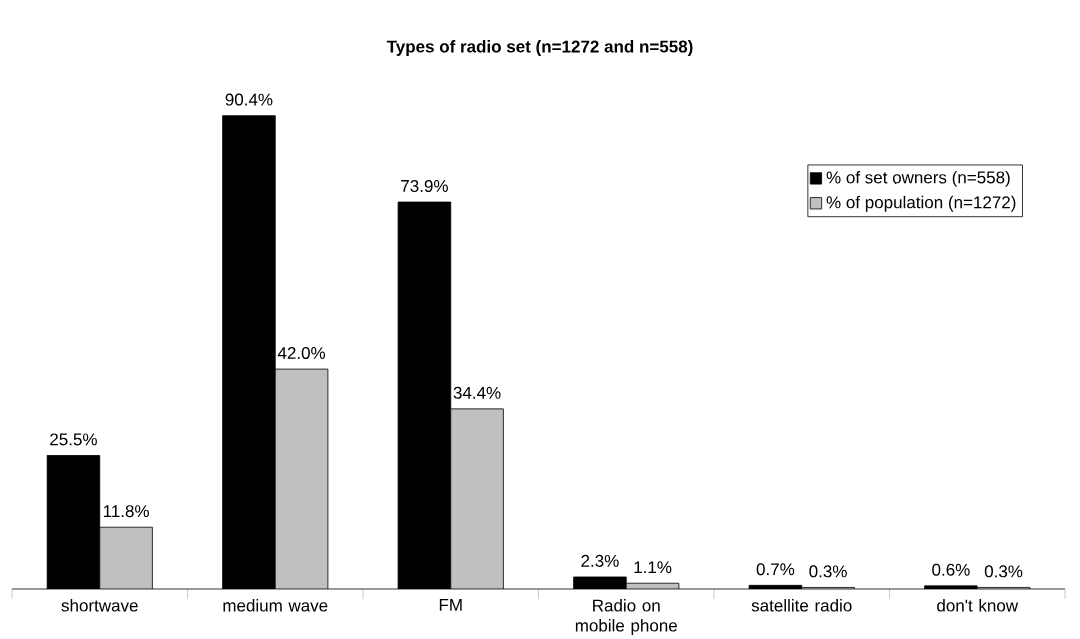 The image size is (1080, 639). I want to click on legend-label: % of population (n=1272), so click(921, 203).